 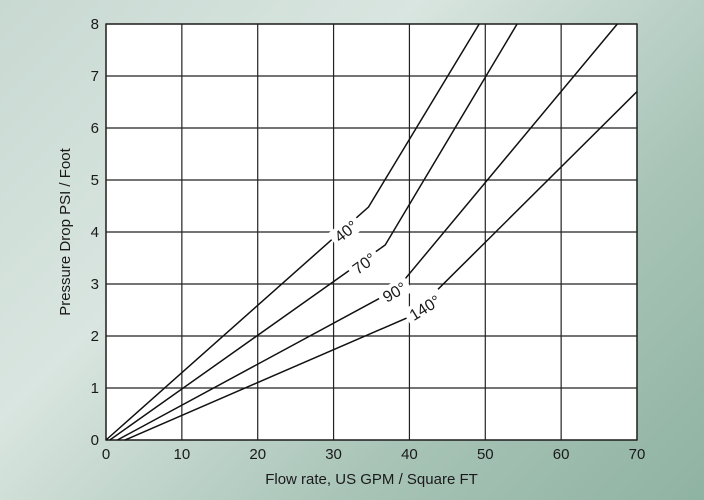 What do you see at coordinates (637, 454) in the screenshot?
I see `x-tick-label: 70` at bounding box center [637, 454].